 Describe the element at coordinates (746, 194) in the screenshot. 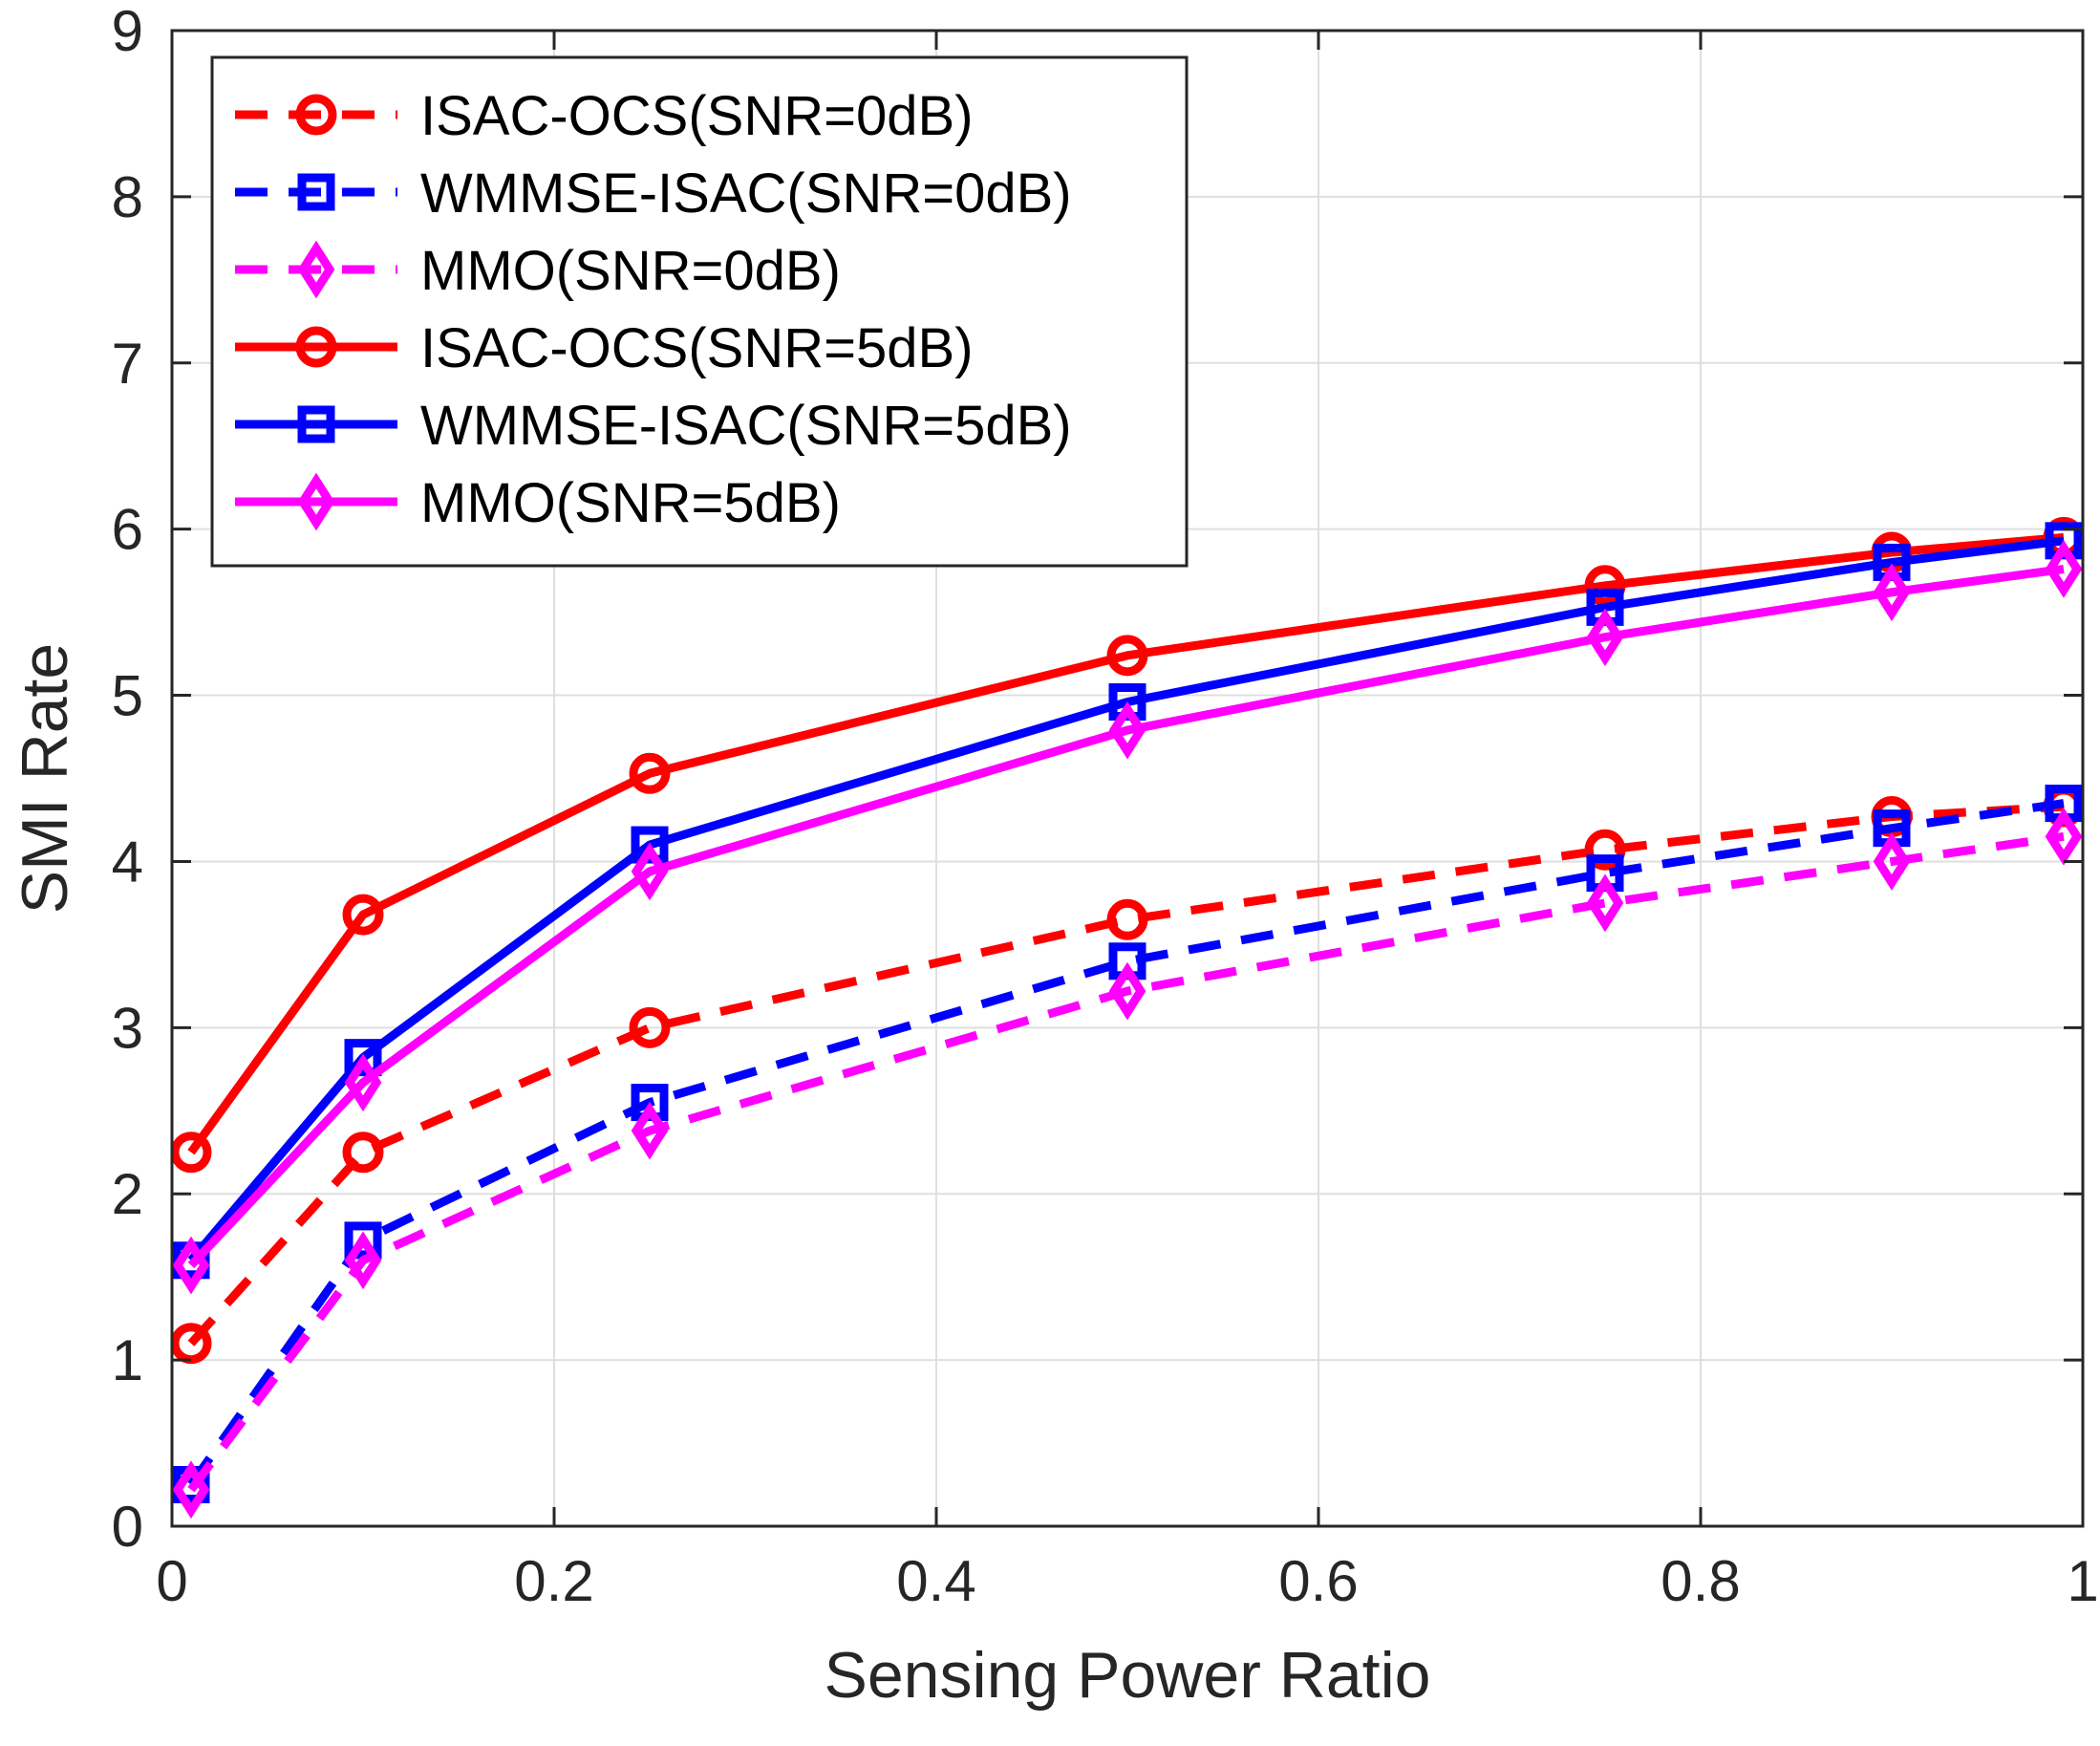

I see `legend-label: WMMSE-ISAC(SNR=0dB)` at that location.